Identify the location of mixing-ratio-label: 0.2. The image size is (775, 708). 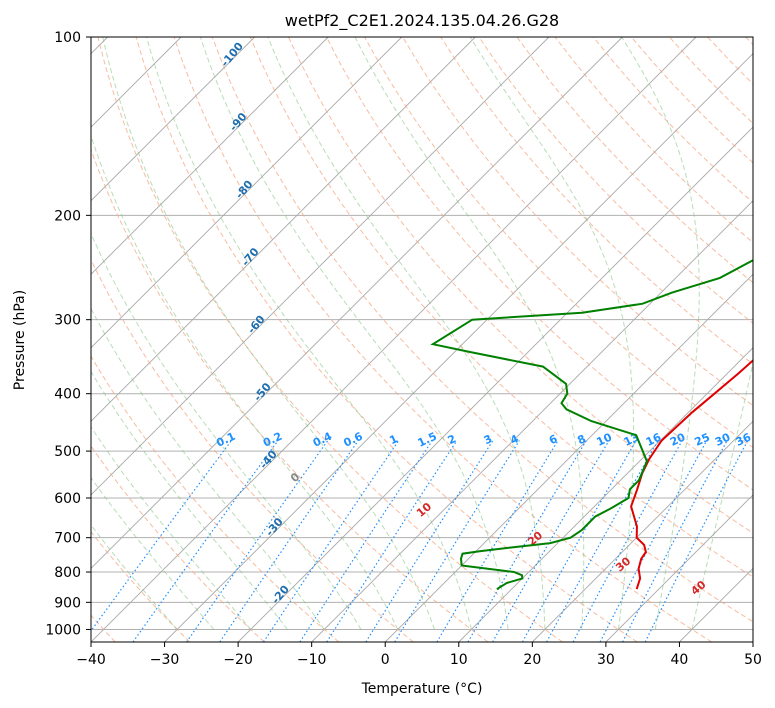
(272, 440).